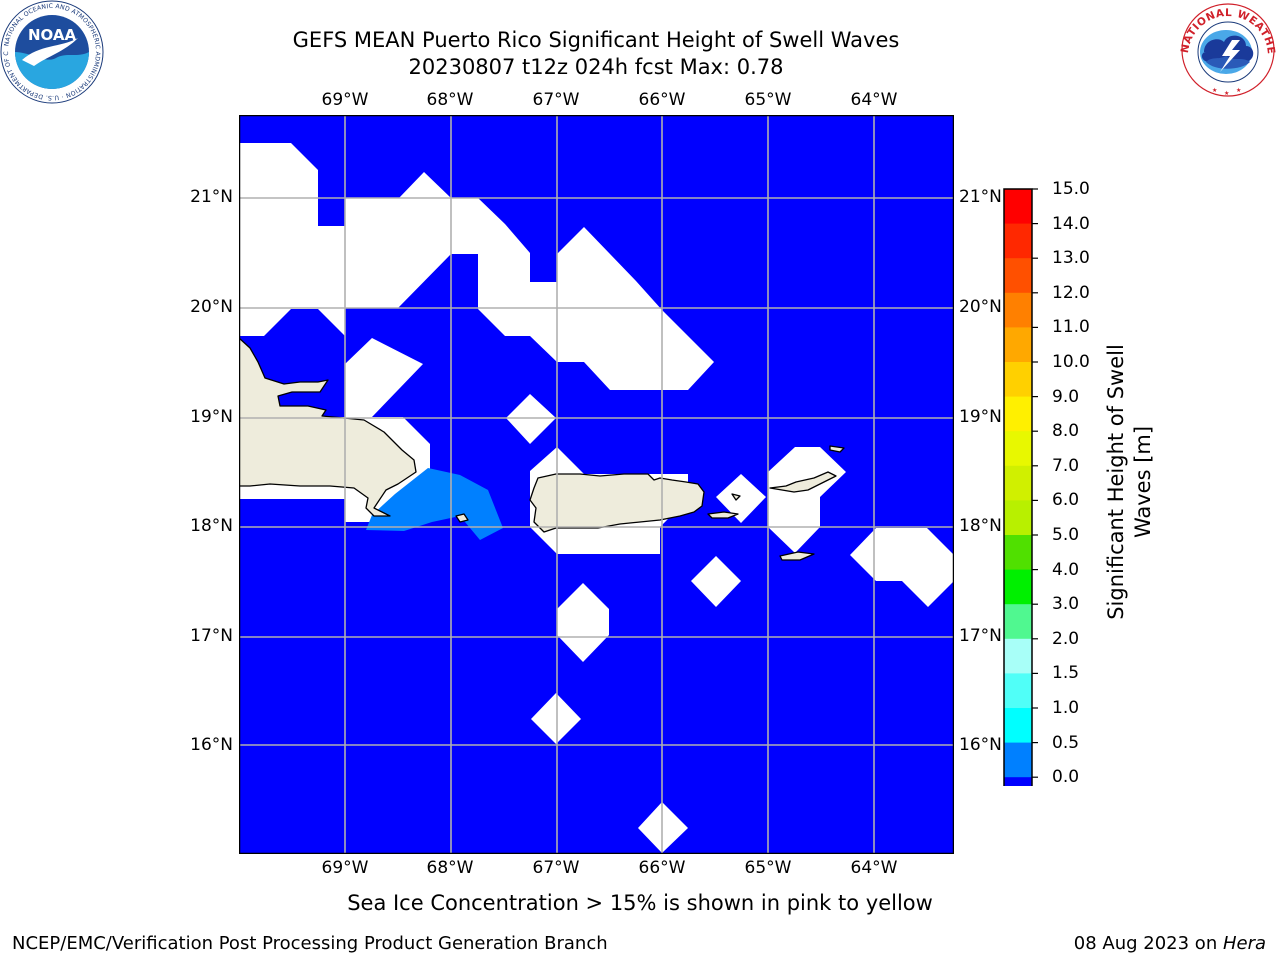 The width and height of the screenshot is (1280, 960). What do you see at coordinates (211, 745) in the screenshot?
I see `lat-label-left-16n: 16°N` at bounding box center [211, 745].